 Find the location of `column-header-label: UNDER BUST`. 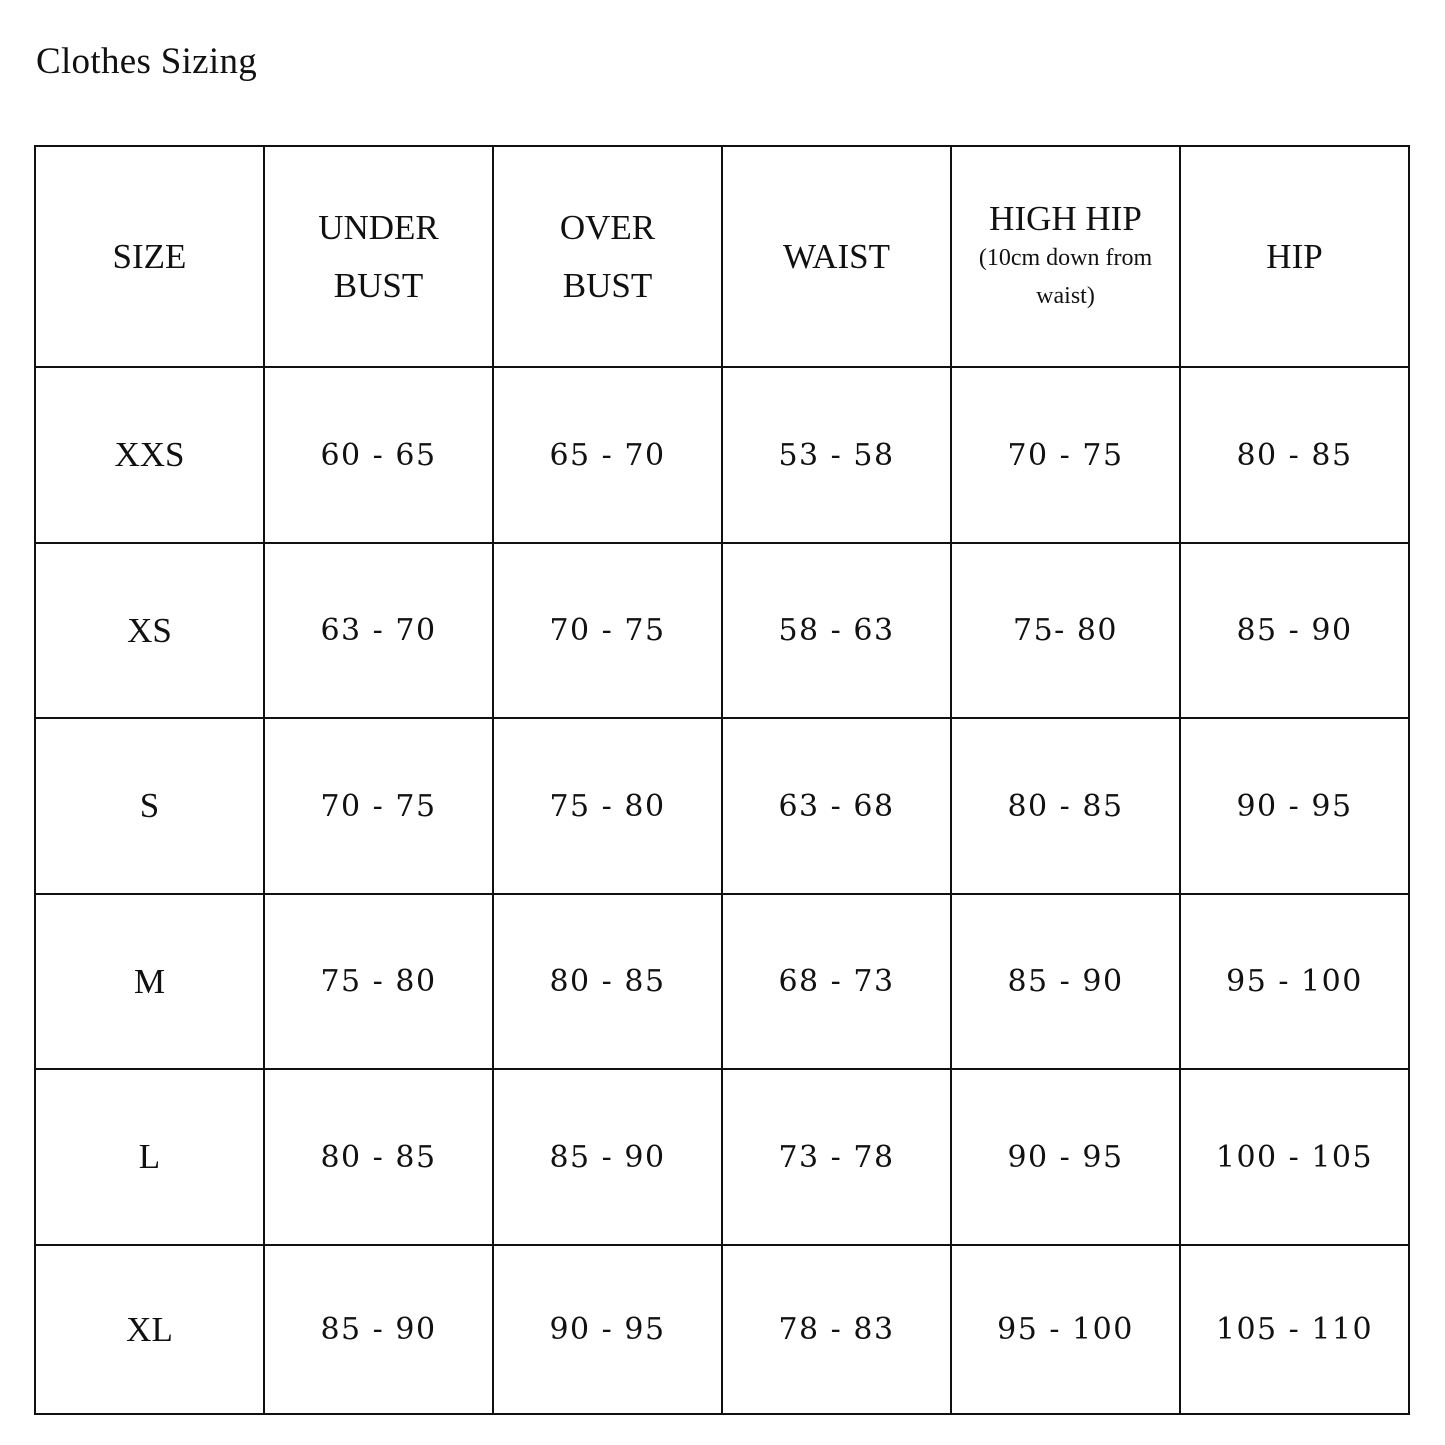

column-header-label: UNDER BUST is located at coordinates (378, 256).